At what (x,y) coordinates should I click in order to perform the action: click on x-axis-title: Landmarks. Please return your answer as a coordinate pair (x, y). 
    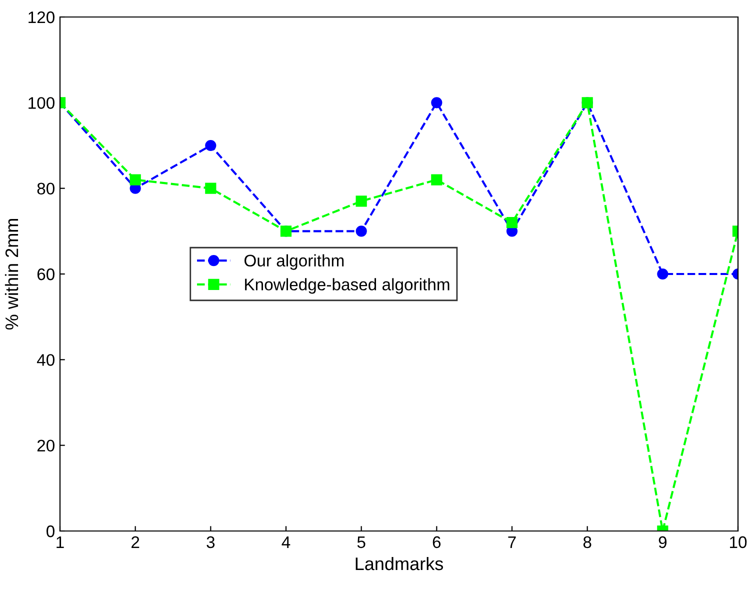
    Looking at the image, I should click on (400, 563).